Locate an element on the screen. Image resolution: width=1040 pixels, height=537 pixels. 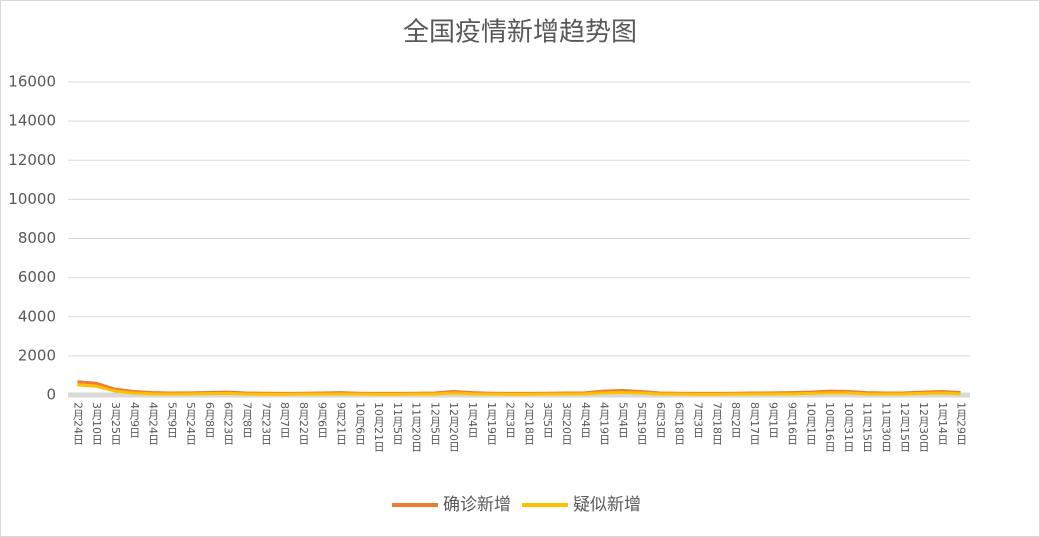
x-tick-label: 5月24日 is located at coordinates (190, 423).